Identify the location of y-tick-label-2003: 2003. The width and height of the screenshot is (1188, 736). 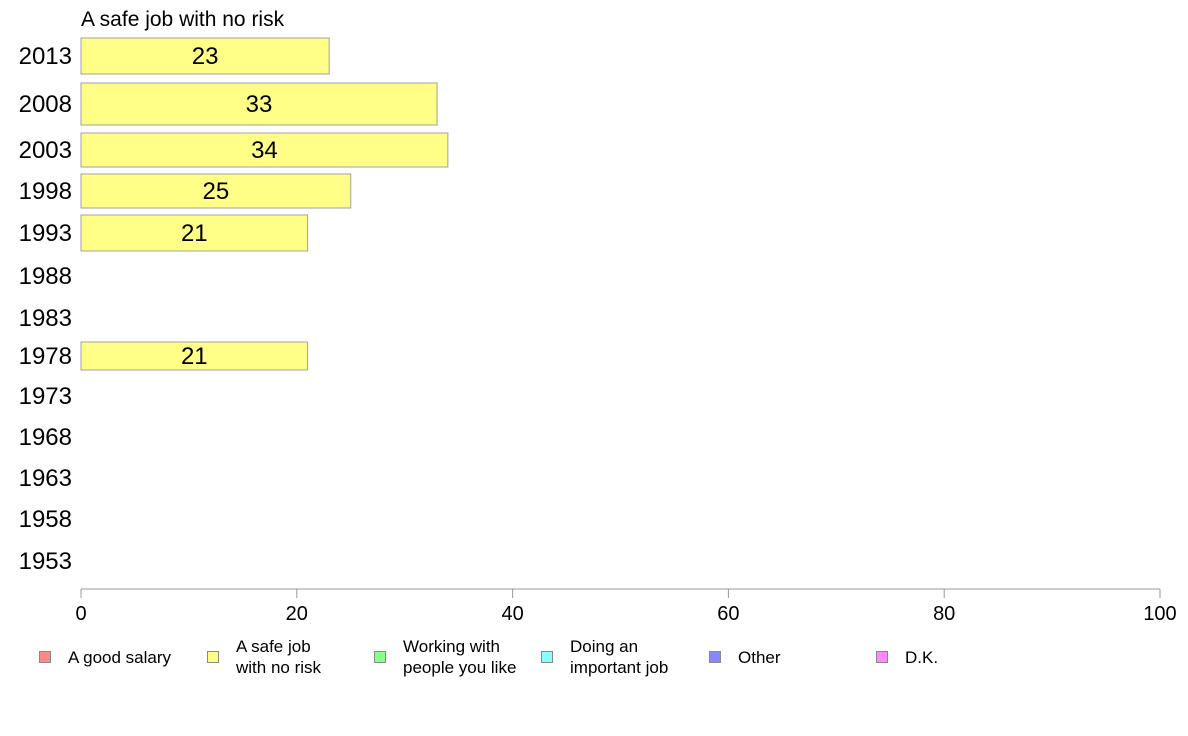
(45, 150).